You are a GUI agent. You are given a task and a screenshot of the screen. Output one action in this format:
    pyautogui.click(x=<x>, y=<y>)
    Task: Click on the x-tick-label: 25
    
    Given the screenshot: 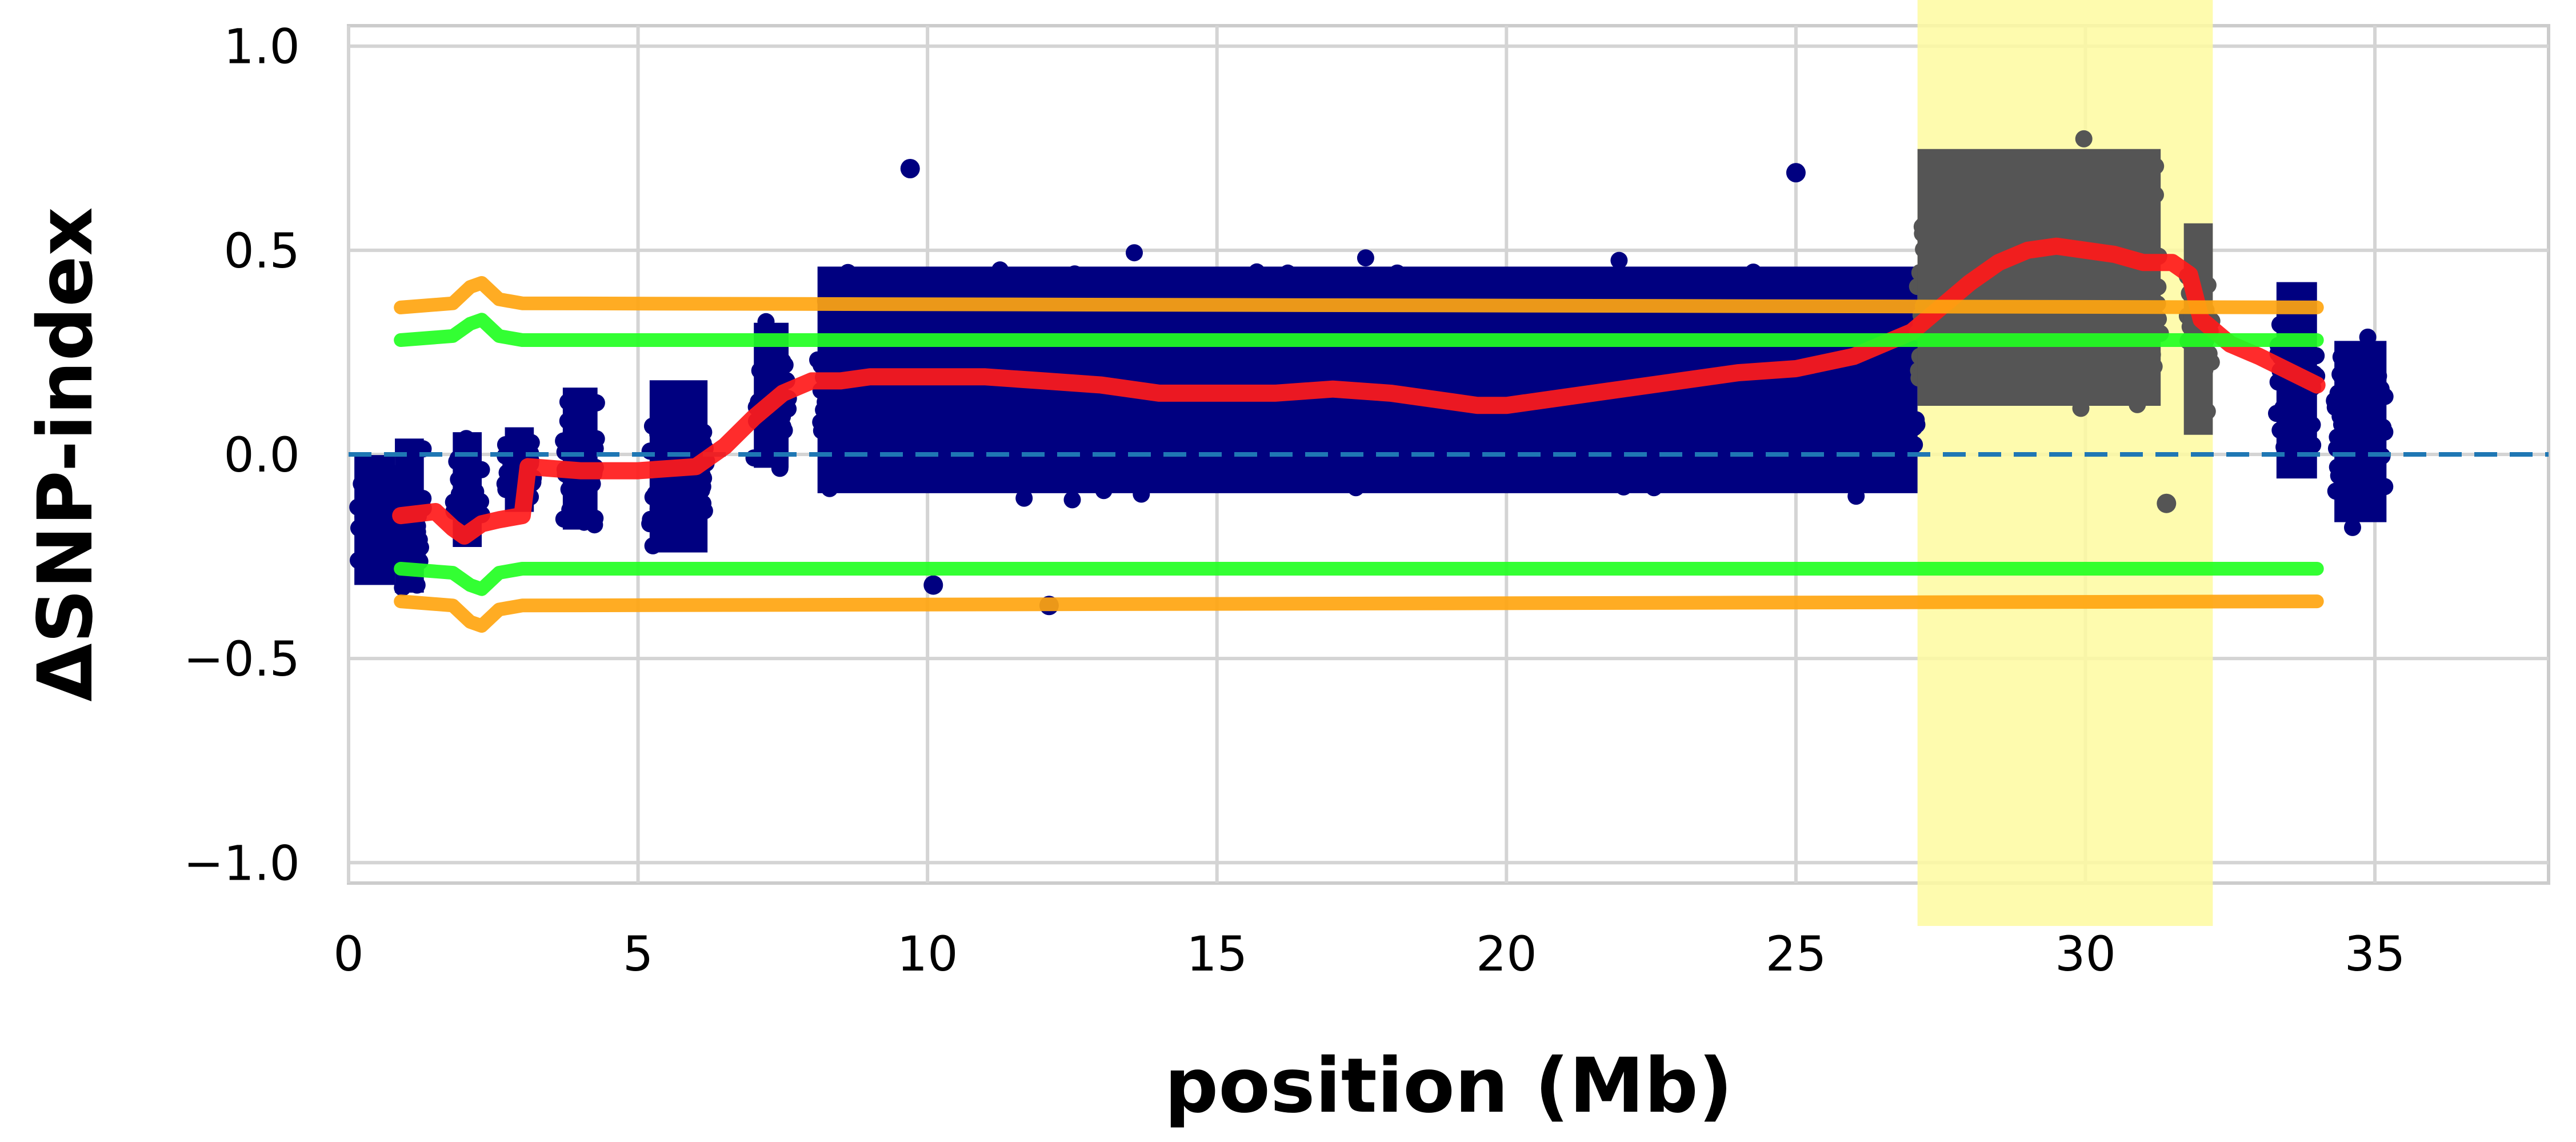 What is the action you would take?
    pyautogui.click(x=1795, y=954)
    